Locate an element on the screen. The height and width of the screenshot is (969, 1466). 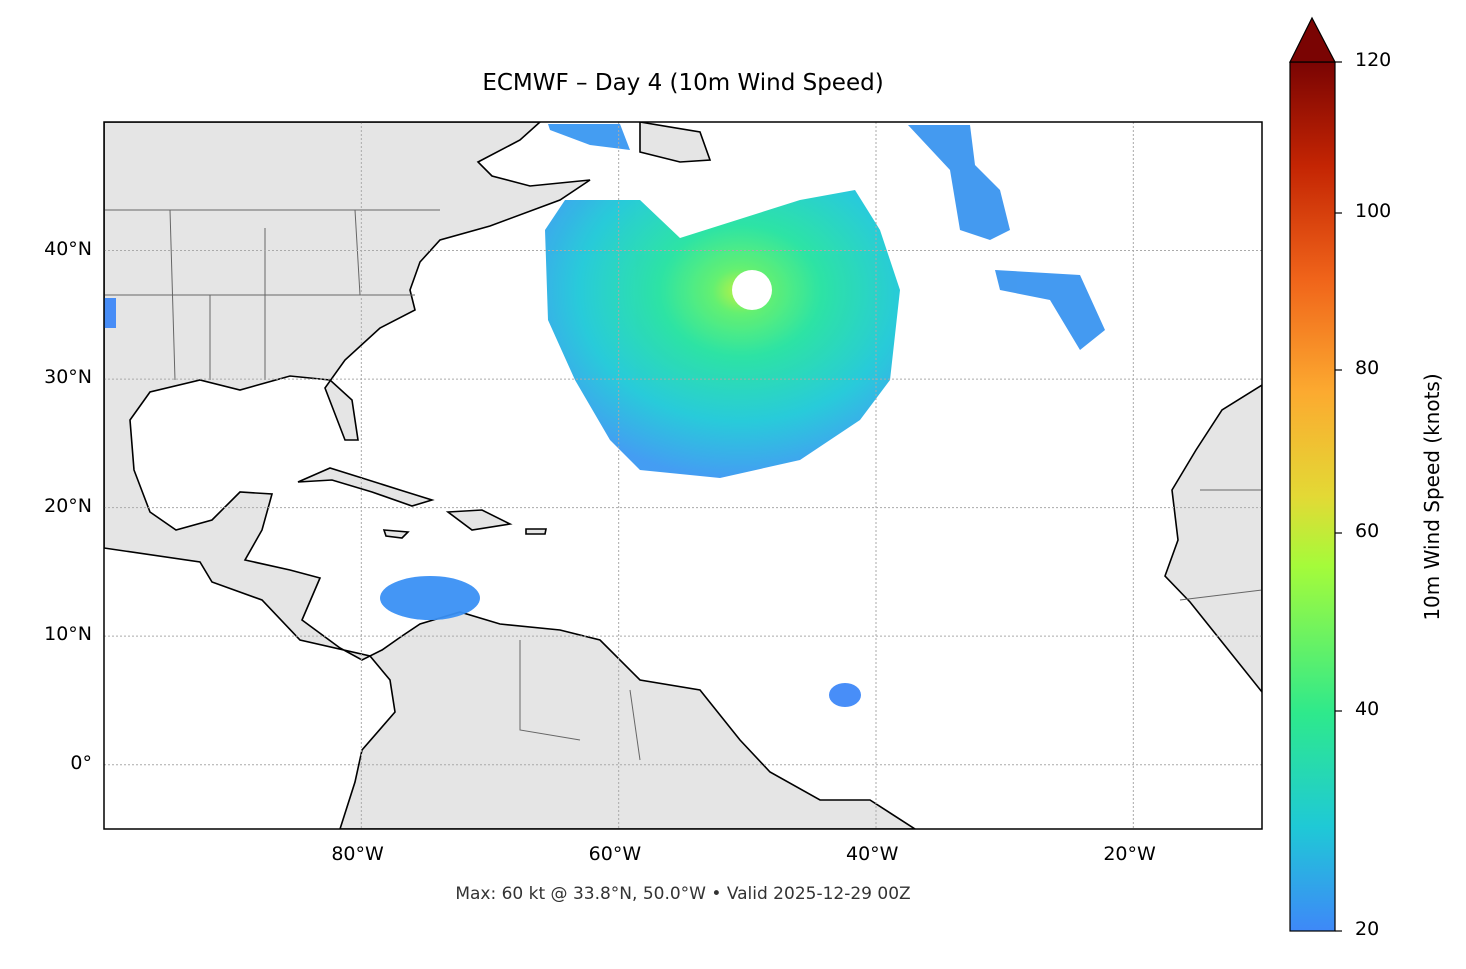
colorbar-tick-label: 120 is located at coordinates (1373, 60).